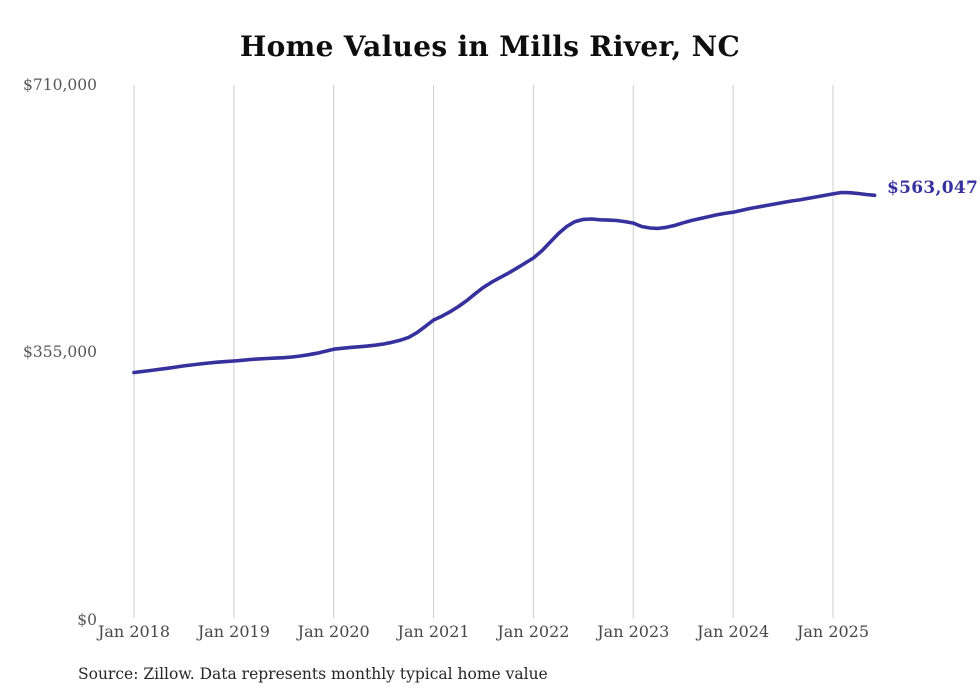 This screenshot has height=699, width=980. Describe the element at coordinates (733, 631) in the screenshot. I see `x-axis-label: Jan 2024` at that location.